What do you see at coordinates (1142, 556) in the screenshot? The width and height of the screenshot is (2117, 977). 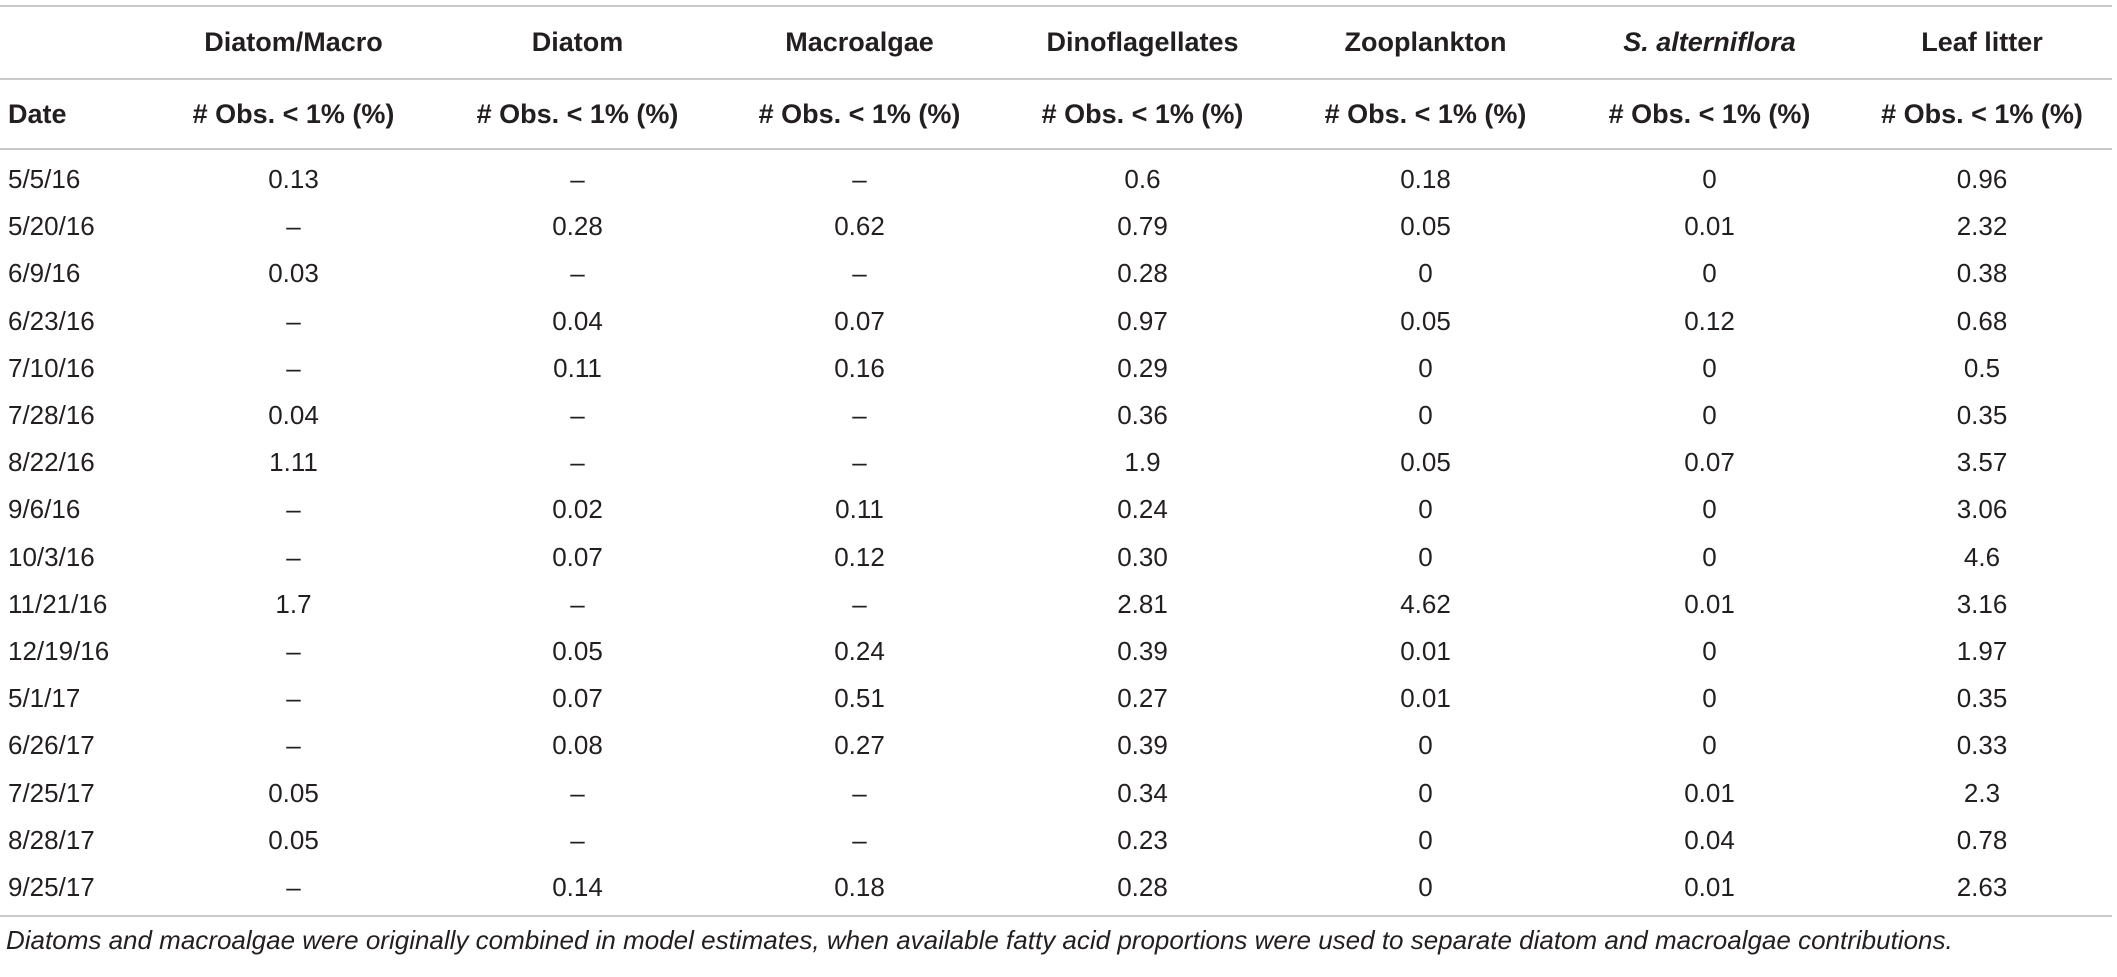 I see `cell-dinoflagellates: 0.30` at bounding box center [1142, 556].